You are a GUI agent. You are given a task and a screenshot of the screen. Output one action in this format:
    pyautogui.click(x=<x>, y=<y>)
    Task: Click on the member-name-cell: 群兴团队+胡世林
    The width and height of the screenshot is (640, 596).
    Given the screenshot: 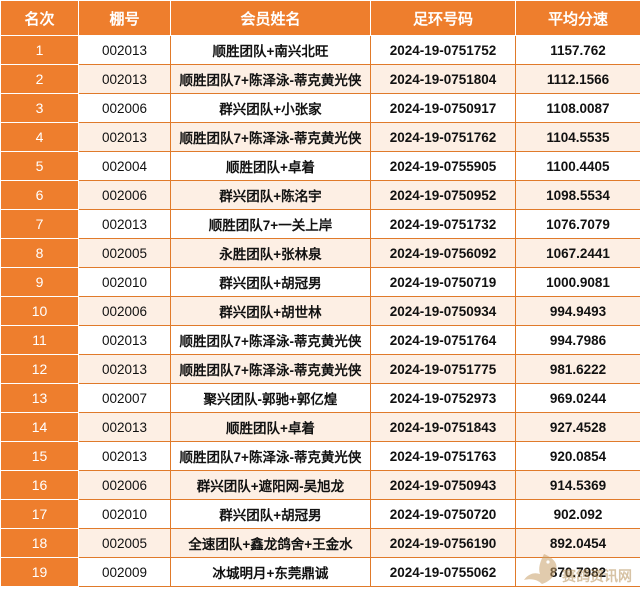 What is the action you would take?
    pyautogui.click(x=270, y=311)
    